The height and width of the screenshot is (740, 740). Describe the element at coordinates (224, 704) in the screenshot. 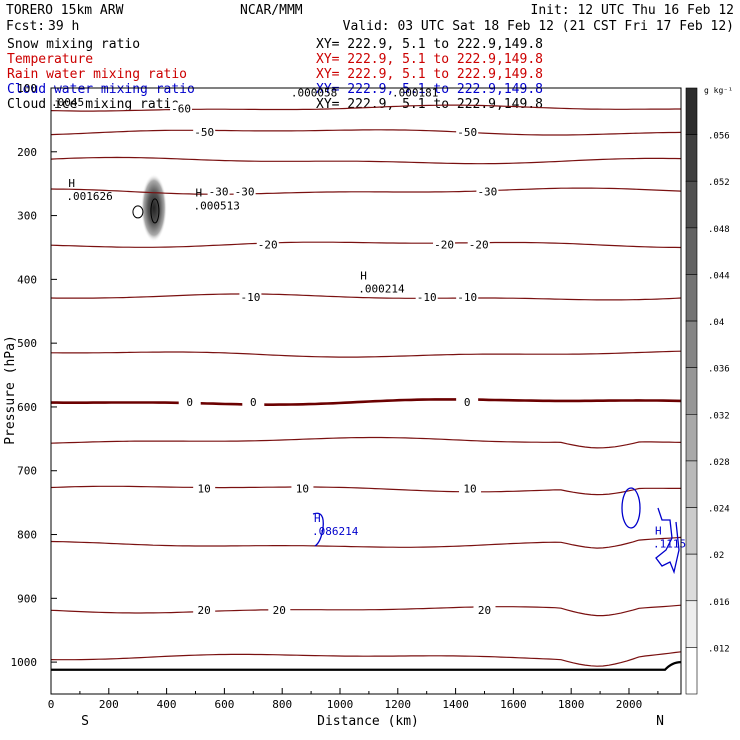

I see `x-tick-label: 600` at that location.